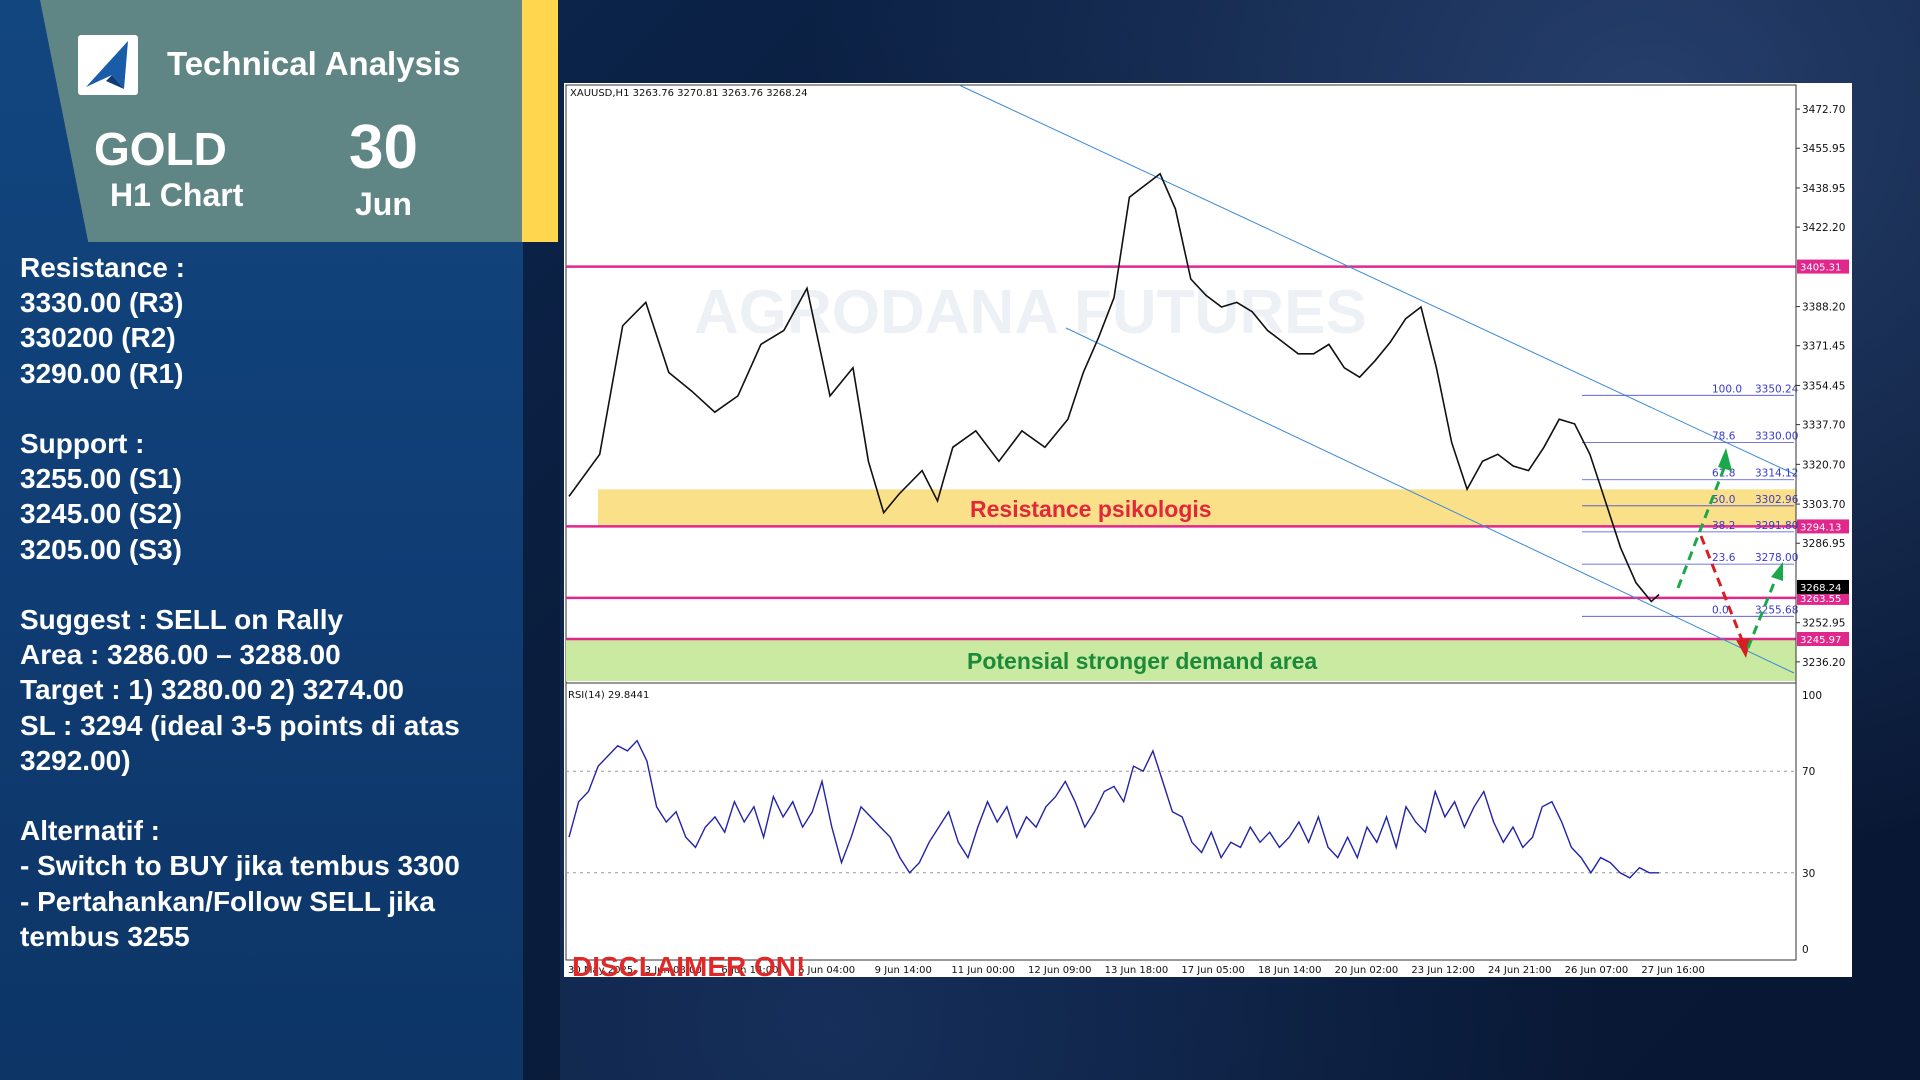 This screenshot has height=1080, width=1920. I want to click on watermark: AGRODANA FUTURES, so click(1030, 312).